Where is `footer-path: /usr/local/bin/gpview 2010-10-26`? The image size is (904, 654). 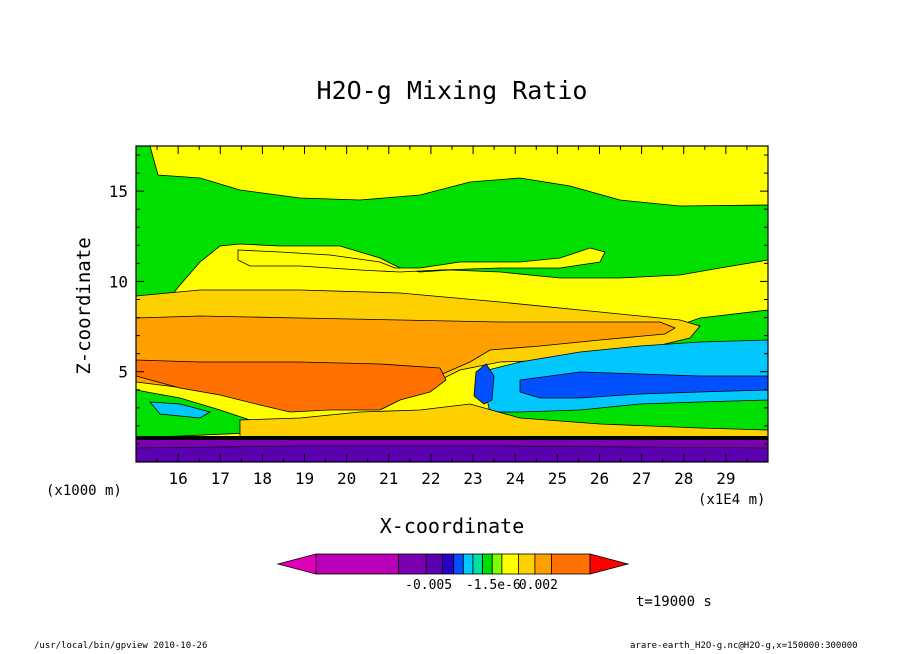
footer-path: /usr/local/bin/gpview 2010-10-26 is located at coordinates (121, 646).